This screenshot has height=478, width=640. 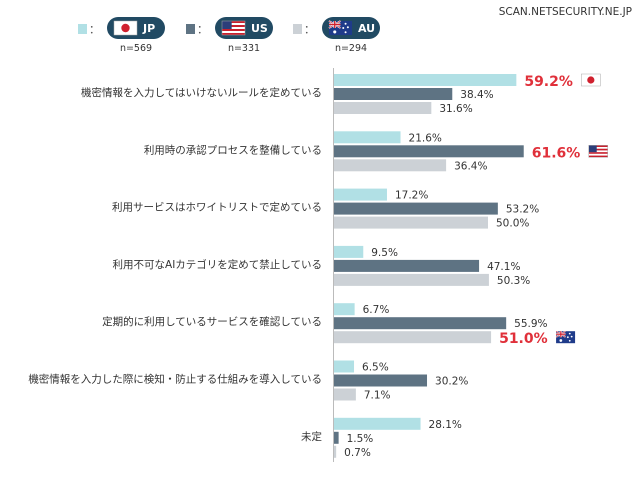 What do you see at coordinates (148, 28) in the screenshot?
I see `legend-label: JP` at bounding box center [148, 28].